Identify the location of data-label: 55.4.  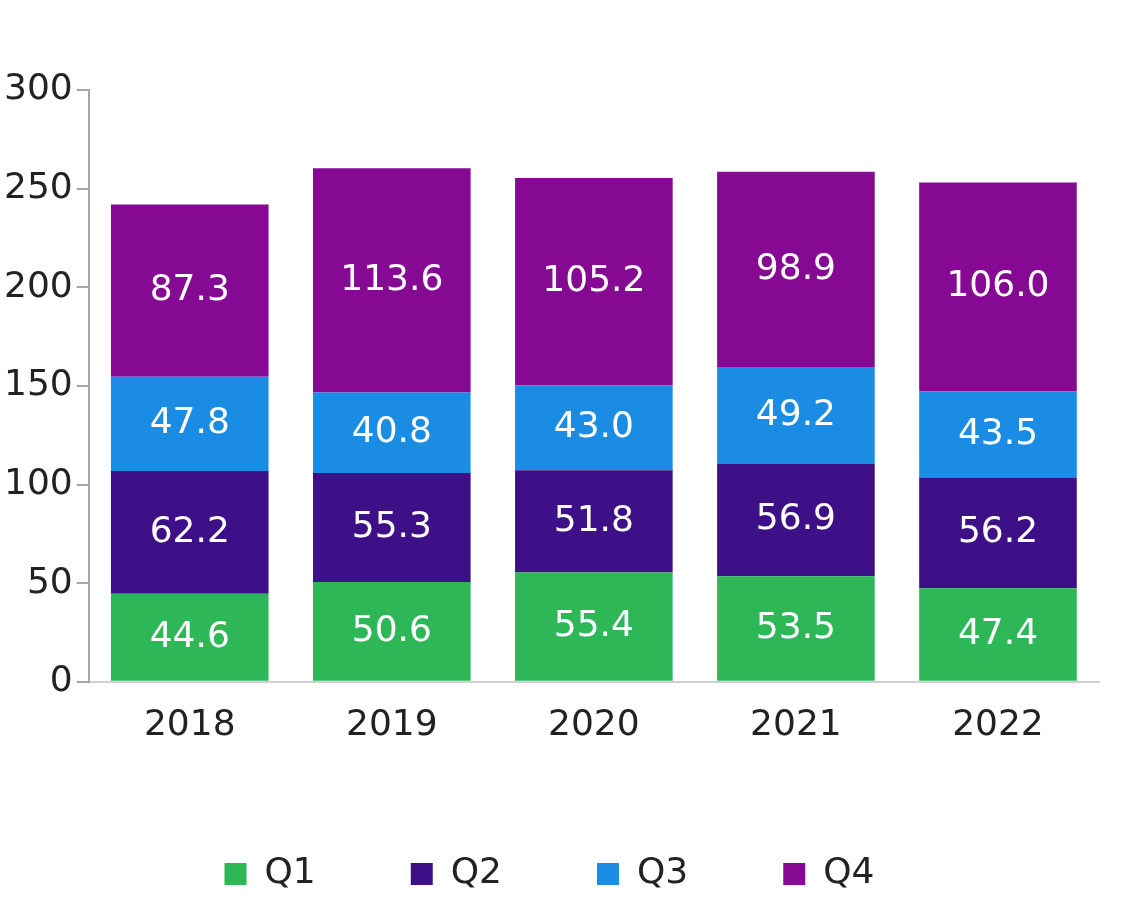
(593, 624).